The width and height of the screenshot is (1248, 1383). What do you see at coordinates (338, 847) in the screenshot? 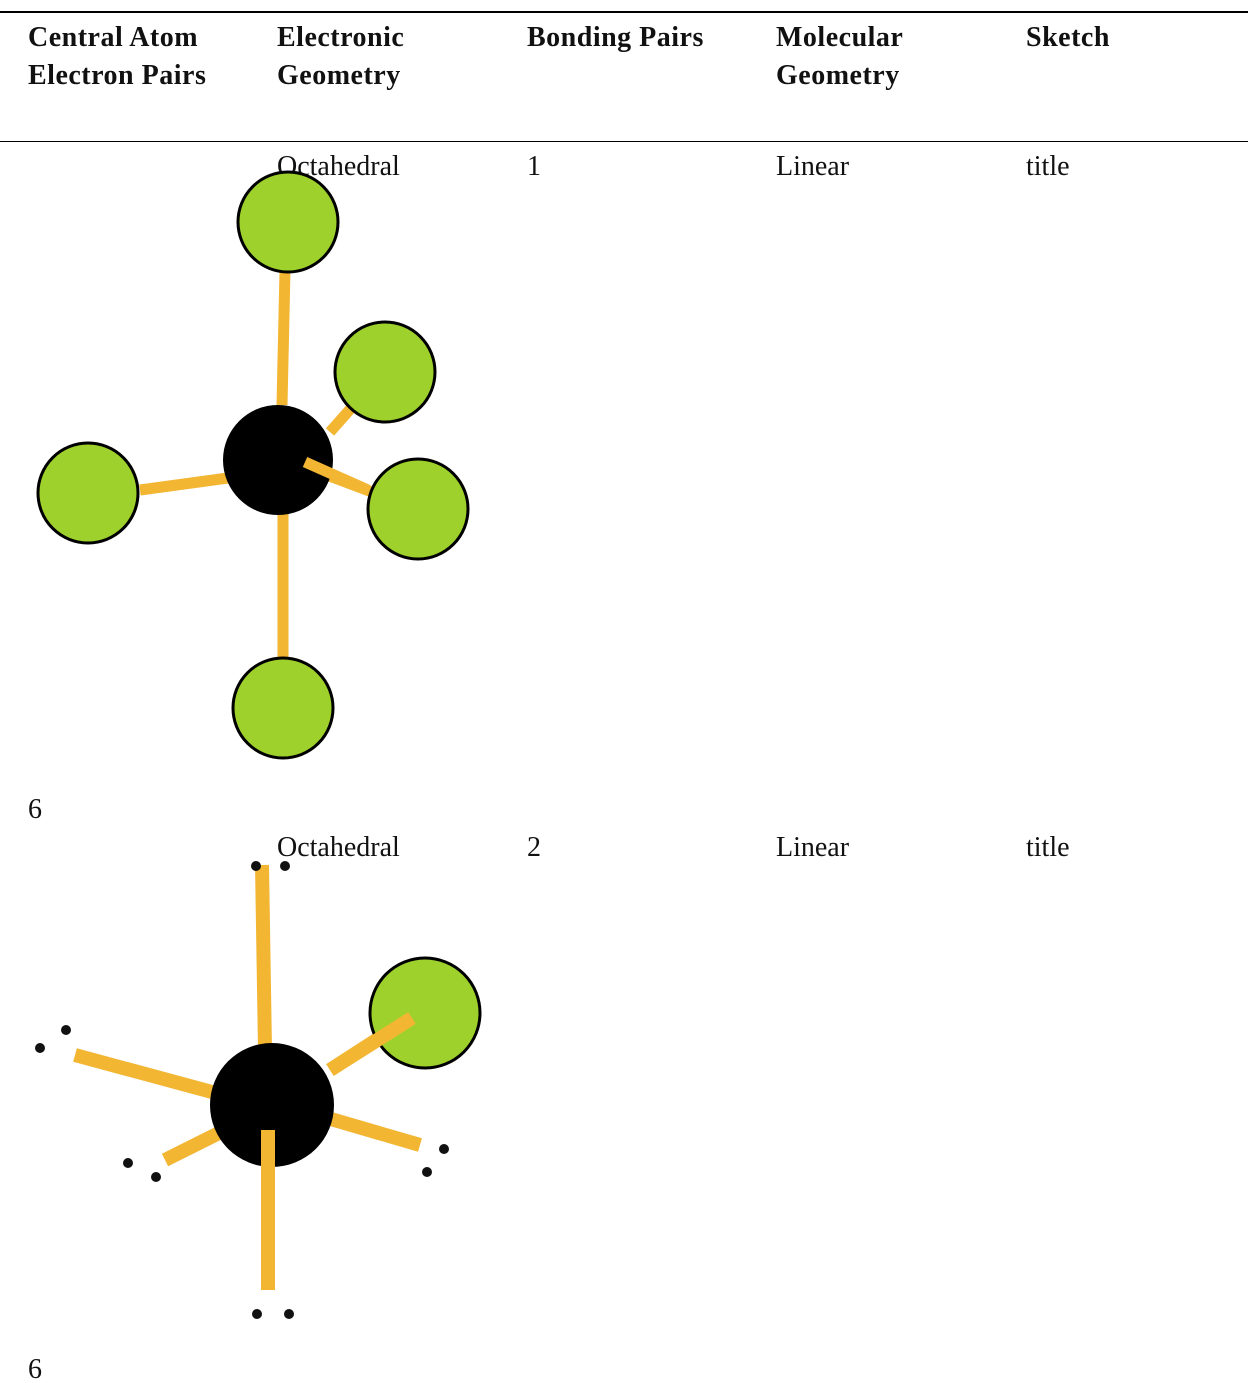
I see `cell: Octahedral` at bounding box center [338, 847].